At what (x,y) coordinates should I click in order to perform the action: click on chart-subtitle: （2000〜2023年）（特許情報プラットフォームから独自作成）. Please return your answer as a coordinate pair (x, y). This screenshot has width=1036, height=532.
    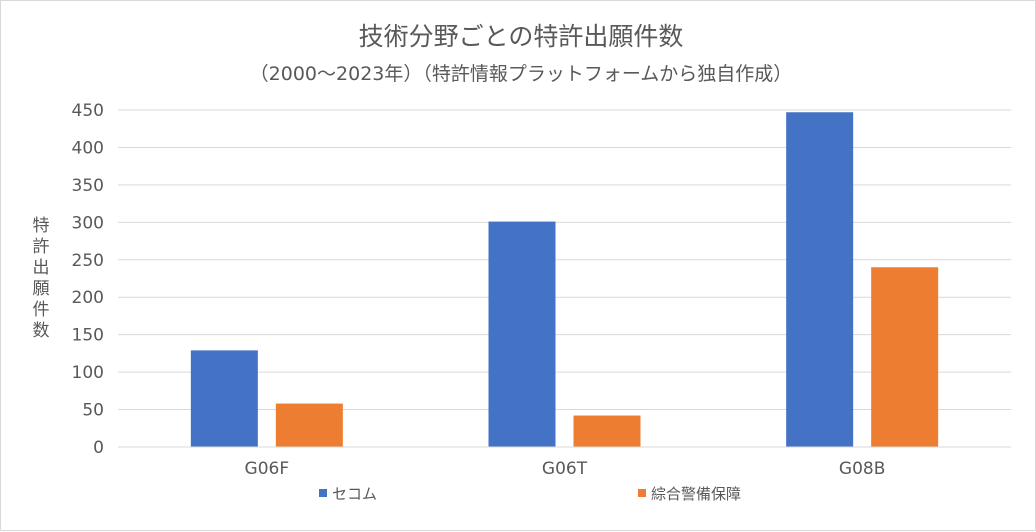
    Looking at the image, I should click on (521, 74).